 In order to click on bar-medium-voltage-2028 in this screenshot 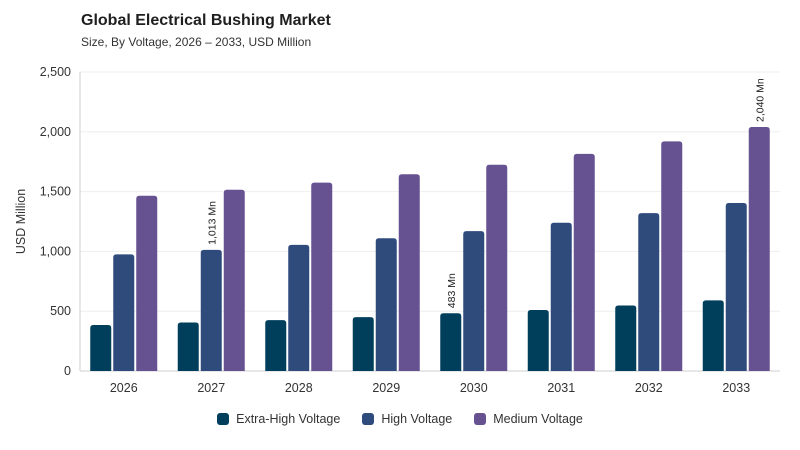, I will do `click(322, 276)`.